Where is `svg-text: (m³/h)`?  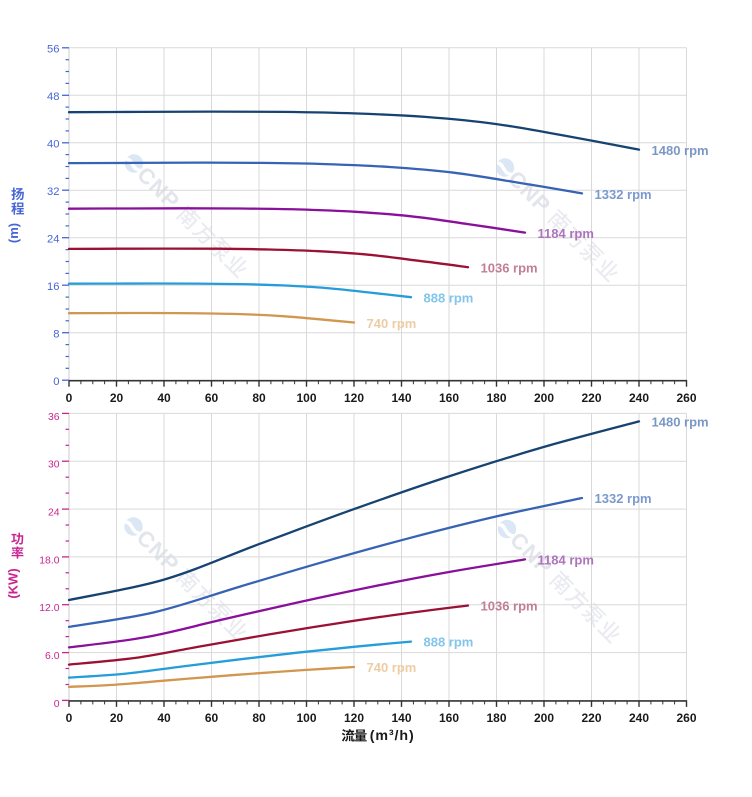 svg-text: (m³/h) is located at coordinates (392, 736).